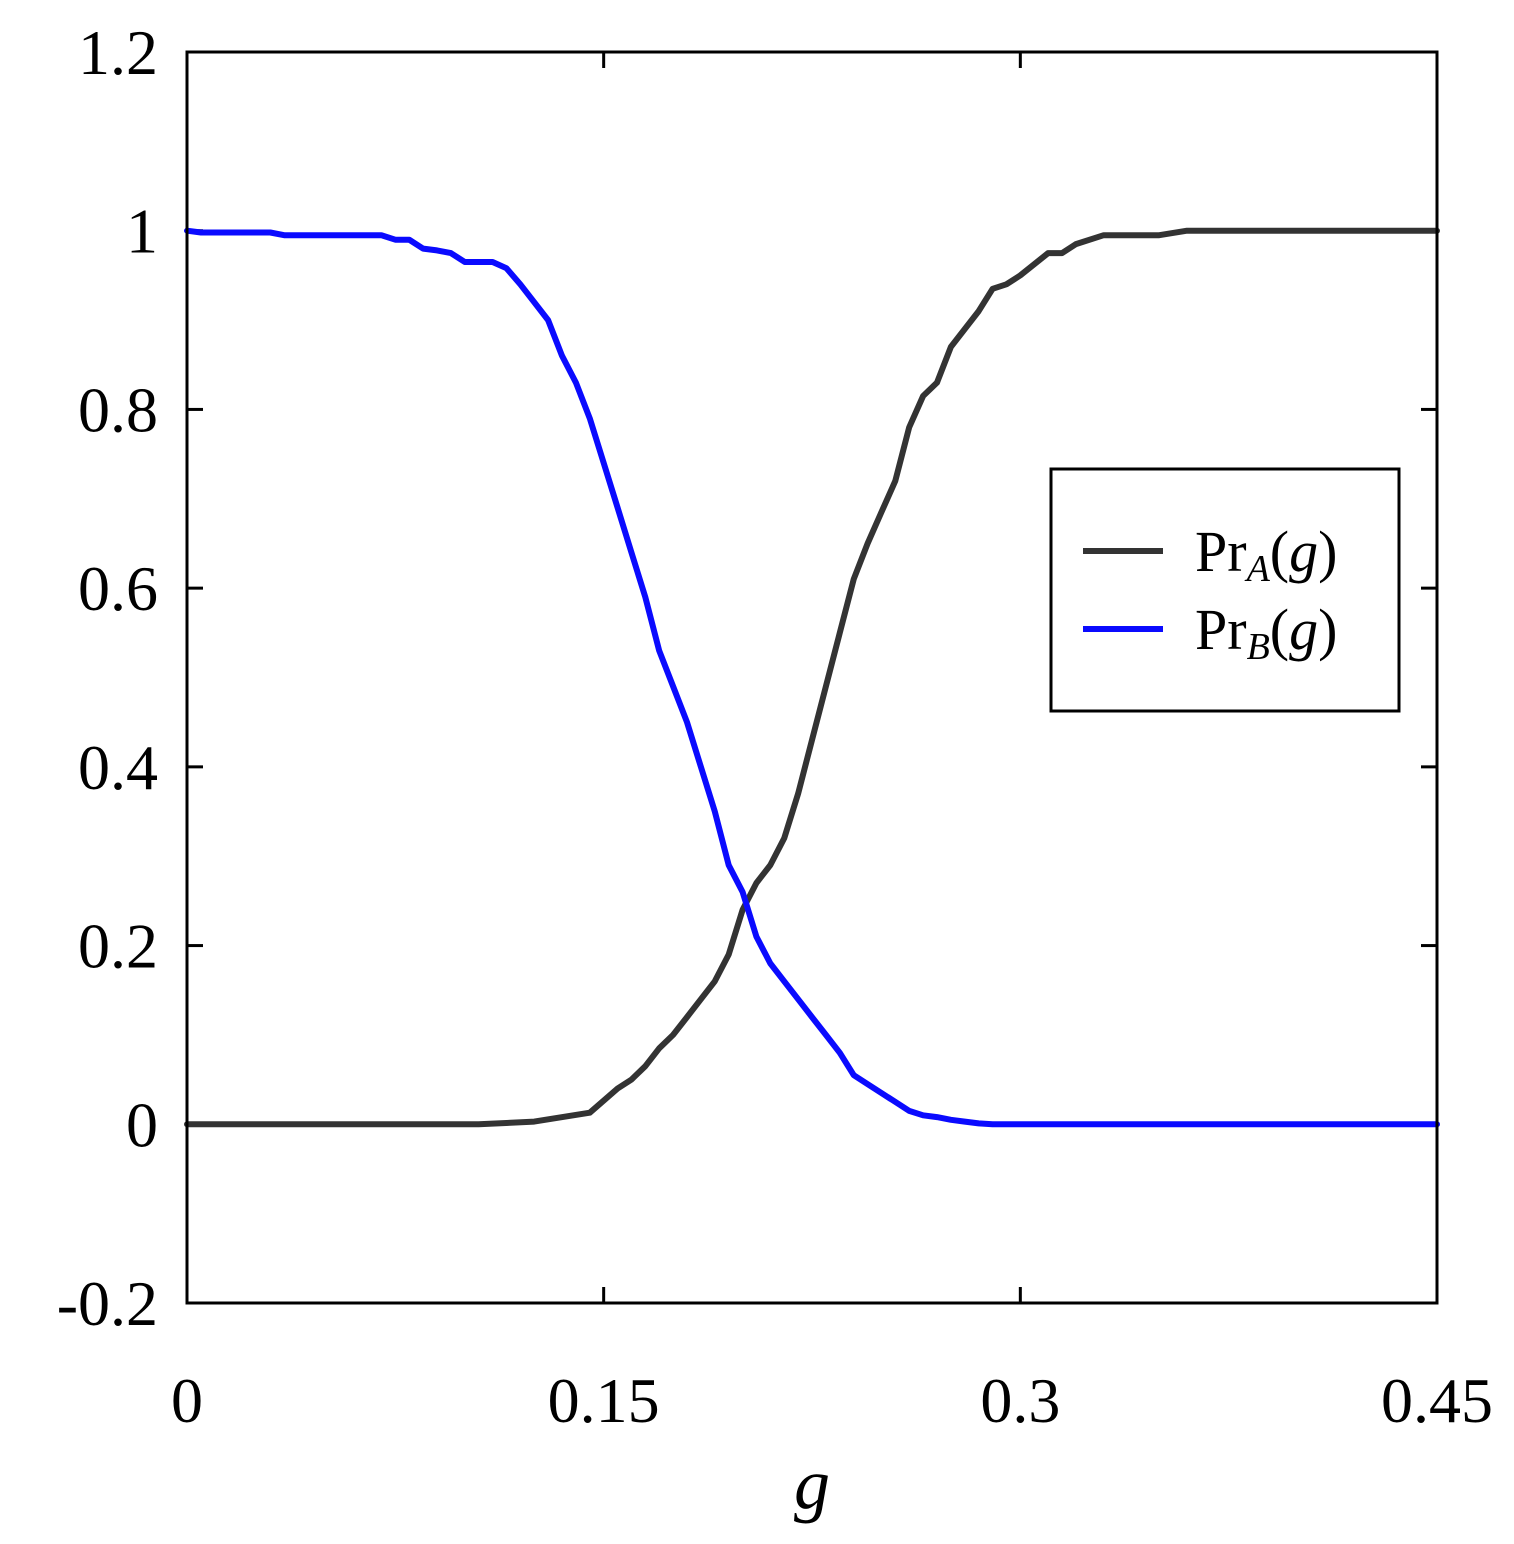 This screenshot has height=1544, width=1514. I want to click on legend-label: PrB(g), so click(1266, 632).